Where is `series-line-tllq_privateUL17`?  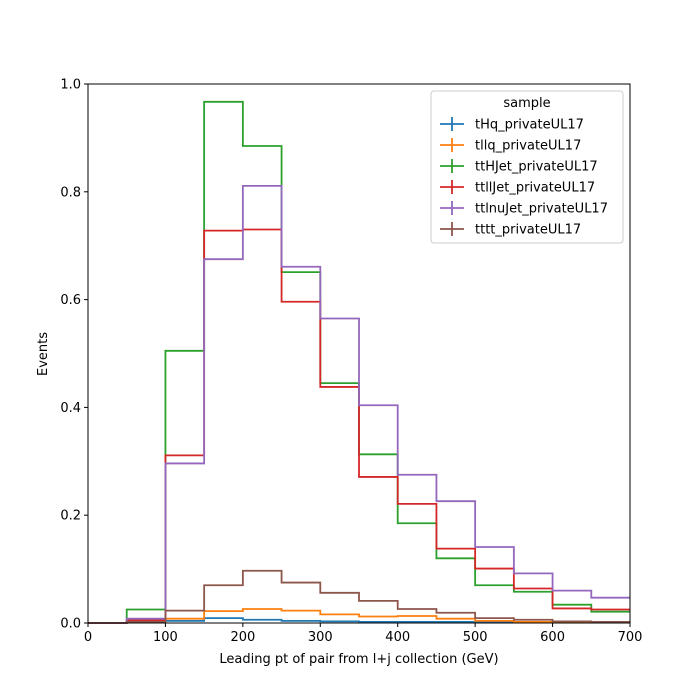 series-line-tllq_privateUL17 is located at coordinates (359, 616).